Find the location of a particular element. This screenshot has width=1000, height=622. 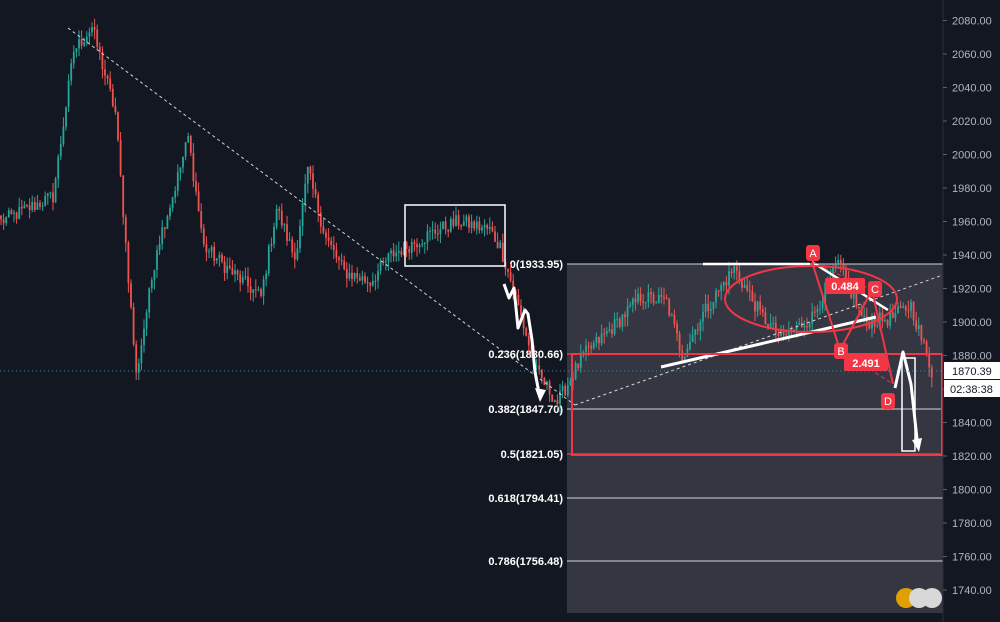

fib-level-label: 0.236(1880.66) is located at coordinates (525, 355).